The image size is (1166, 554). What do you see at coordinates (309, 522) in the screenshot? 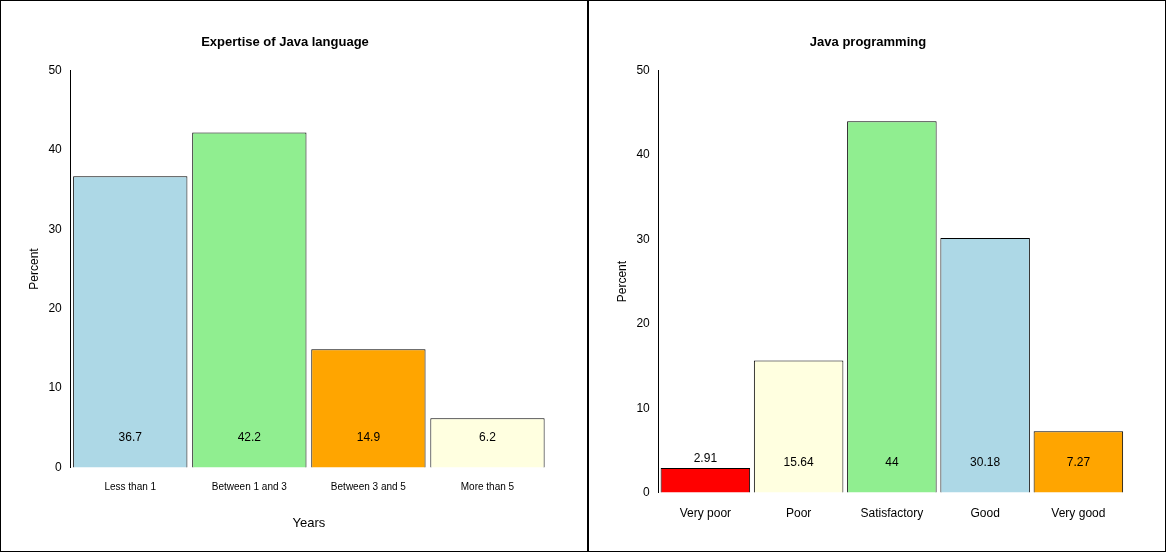
I see `x-axis-title: Years` at bounding box center [309, 522].